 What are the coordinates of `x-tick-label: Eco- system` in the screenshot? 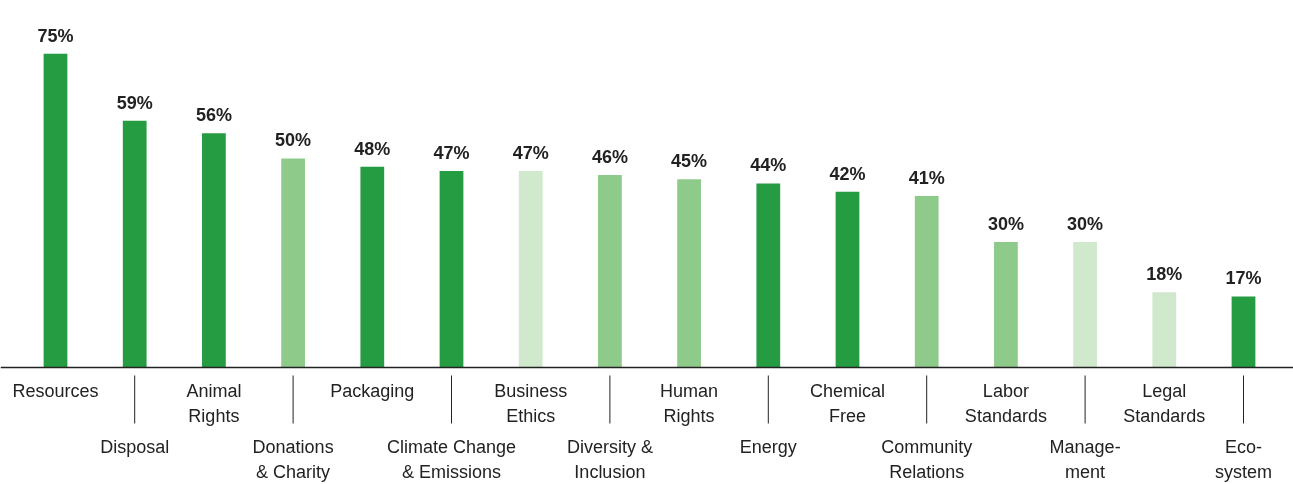 It's located at (1244, 460).